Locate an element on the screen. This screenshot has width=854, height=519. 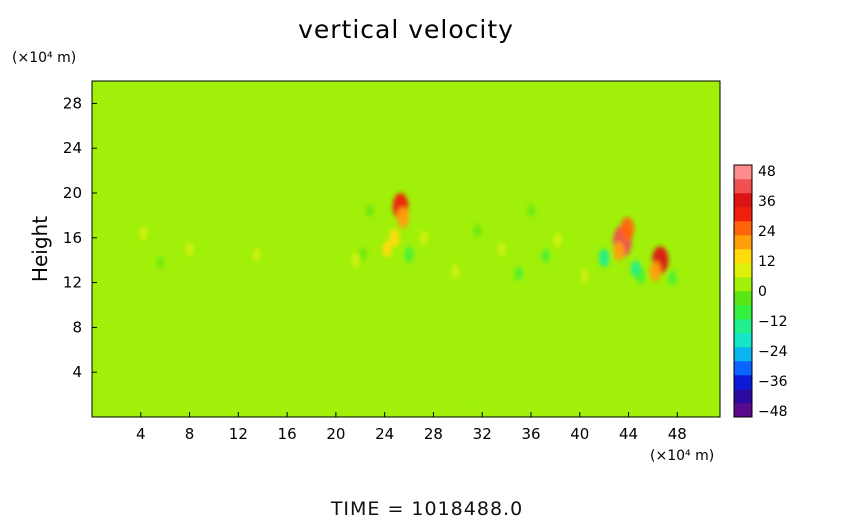
y-tick-label-5: 24 is located at coordinates (72, 148).